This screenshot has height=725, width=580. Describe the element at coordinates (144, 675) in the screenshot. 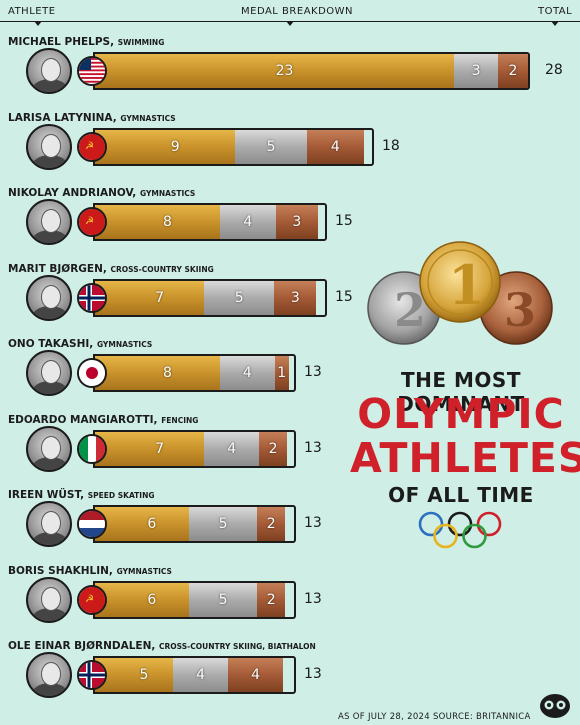

I see `bar-segment-gold: 5` at that location.